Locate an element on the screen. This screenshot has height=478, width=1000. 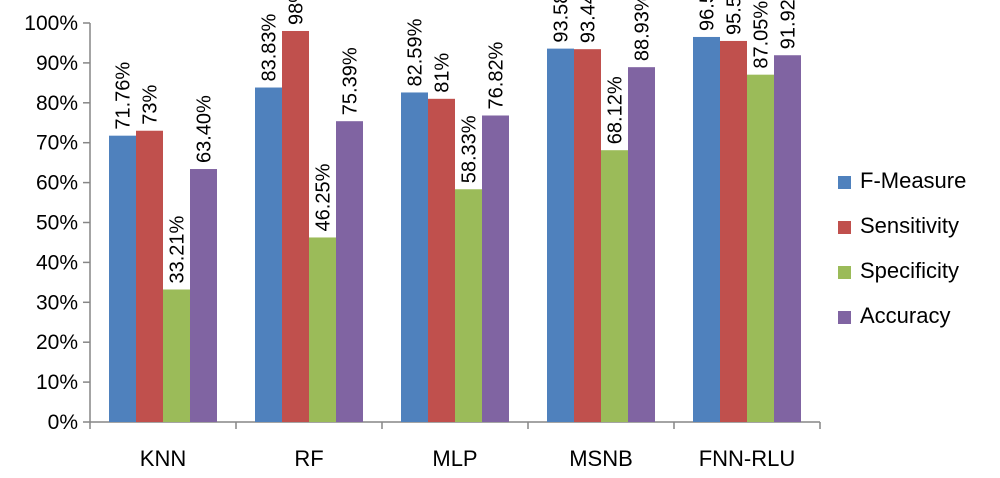
bar-accuracy-msnb is located at coordinates (641, 244).